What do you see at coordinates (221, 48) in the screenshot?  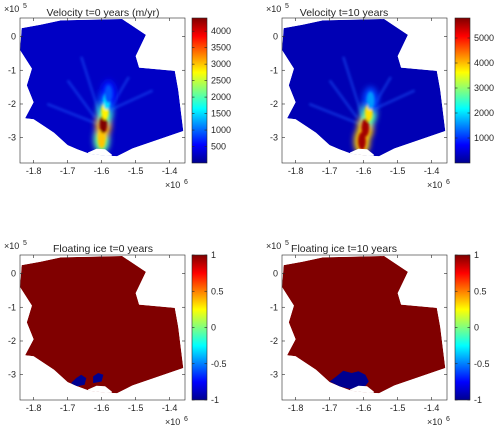 I see `colorbar-tick-label: 3500` at bounding box center [221, 48].